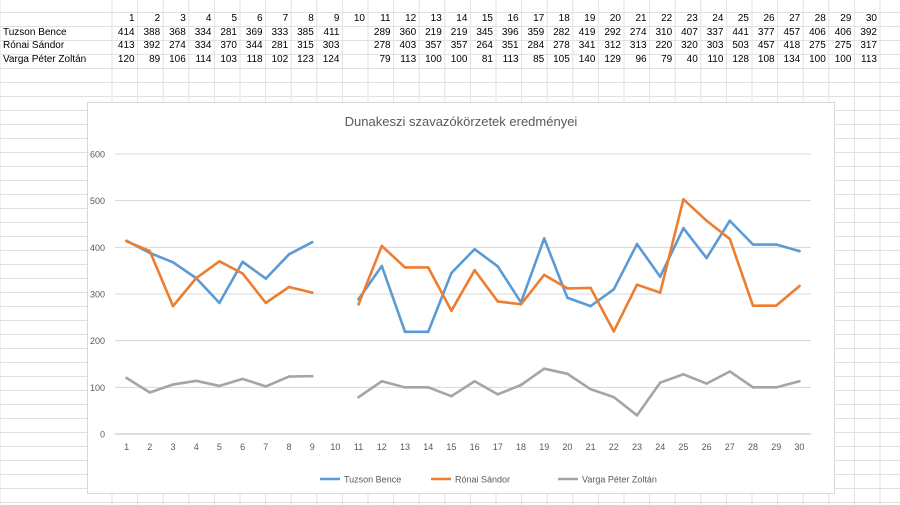 The width and height of the screenshot is (900, 505). What do you see at coordinates (843, 32) in the screenshot?
I see `sheet-cell: 406` at bounding box center [843, 32].